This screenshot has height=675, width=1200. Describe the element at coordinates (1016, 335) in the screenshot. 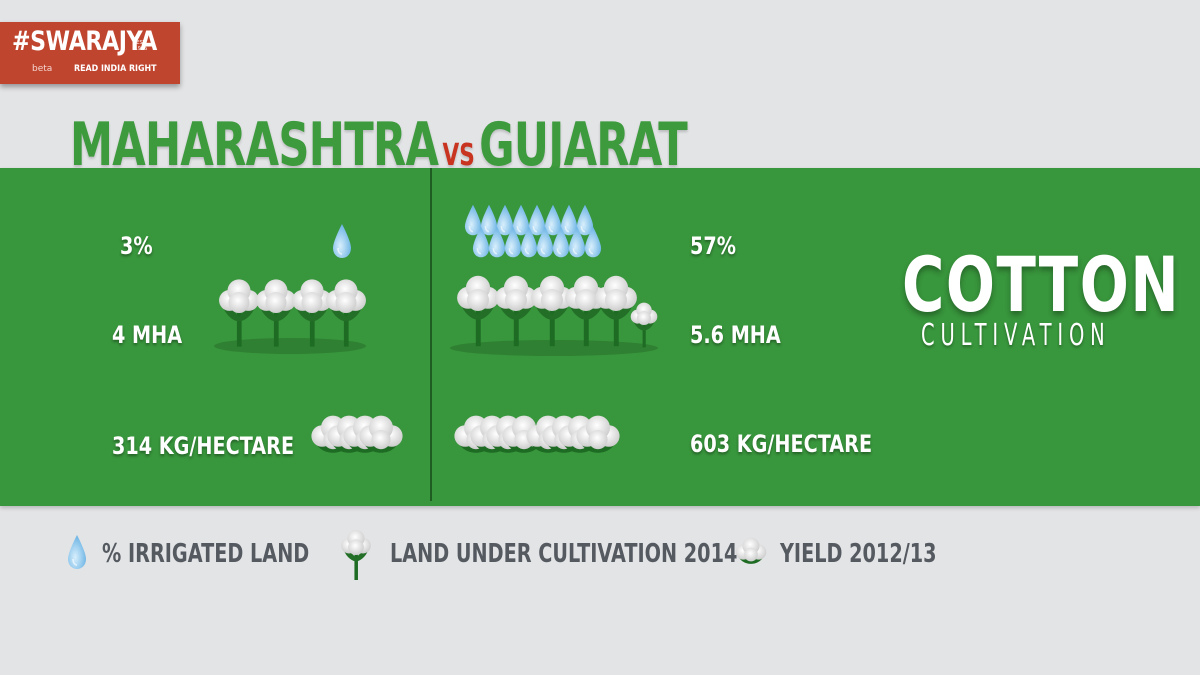

I see `topic-subtitle: CULTIVATION` at that location.